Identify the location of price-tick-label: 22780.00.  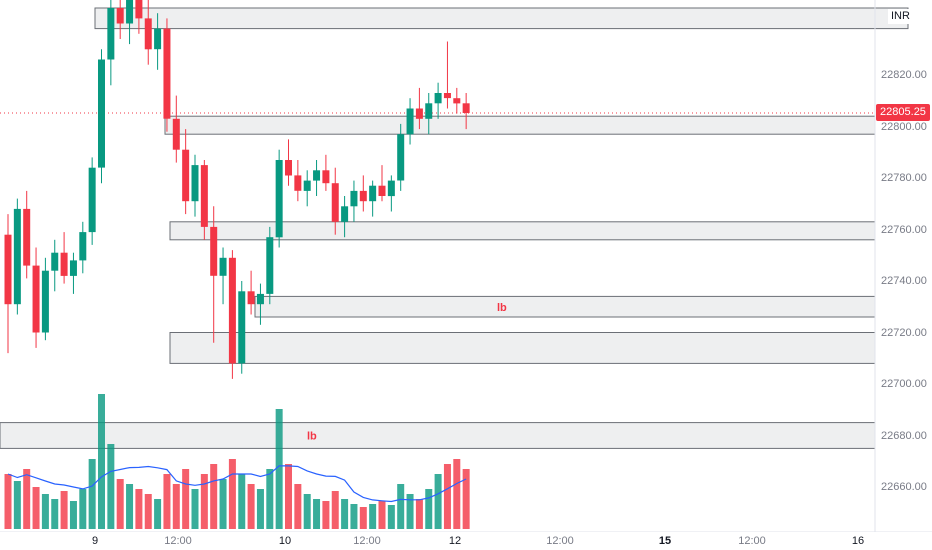
(904, 178).